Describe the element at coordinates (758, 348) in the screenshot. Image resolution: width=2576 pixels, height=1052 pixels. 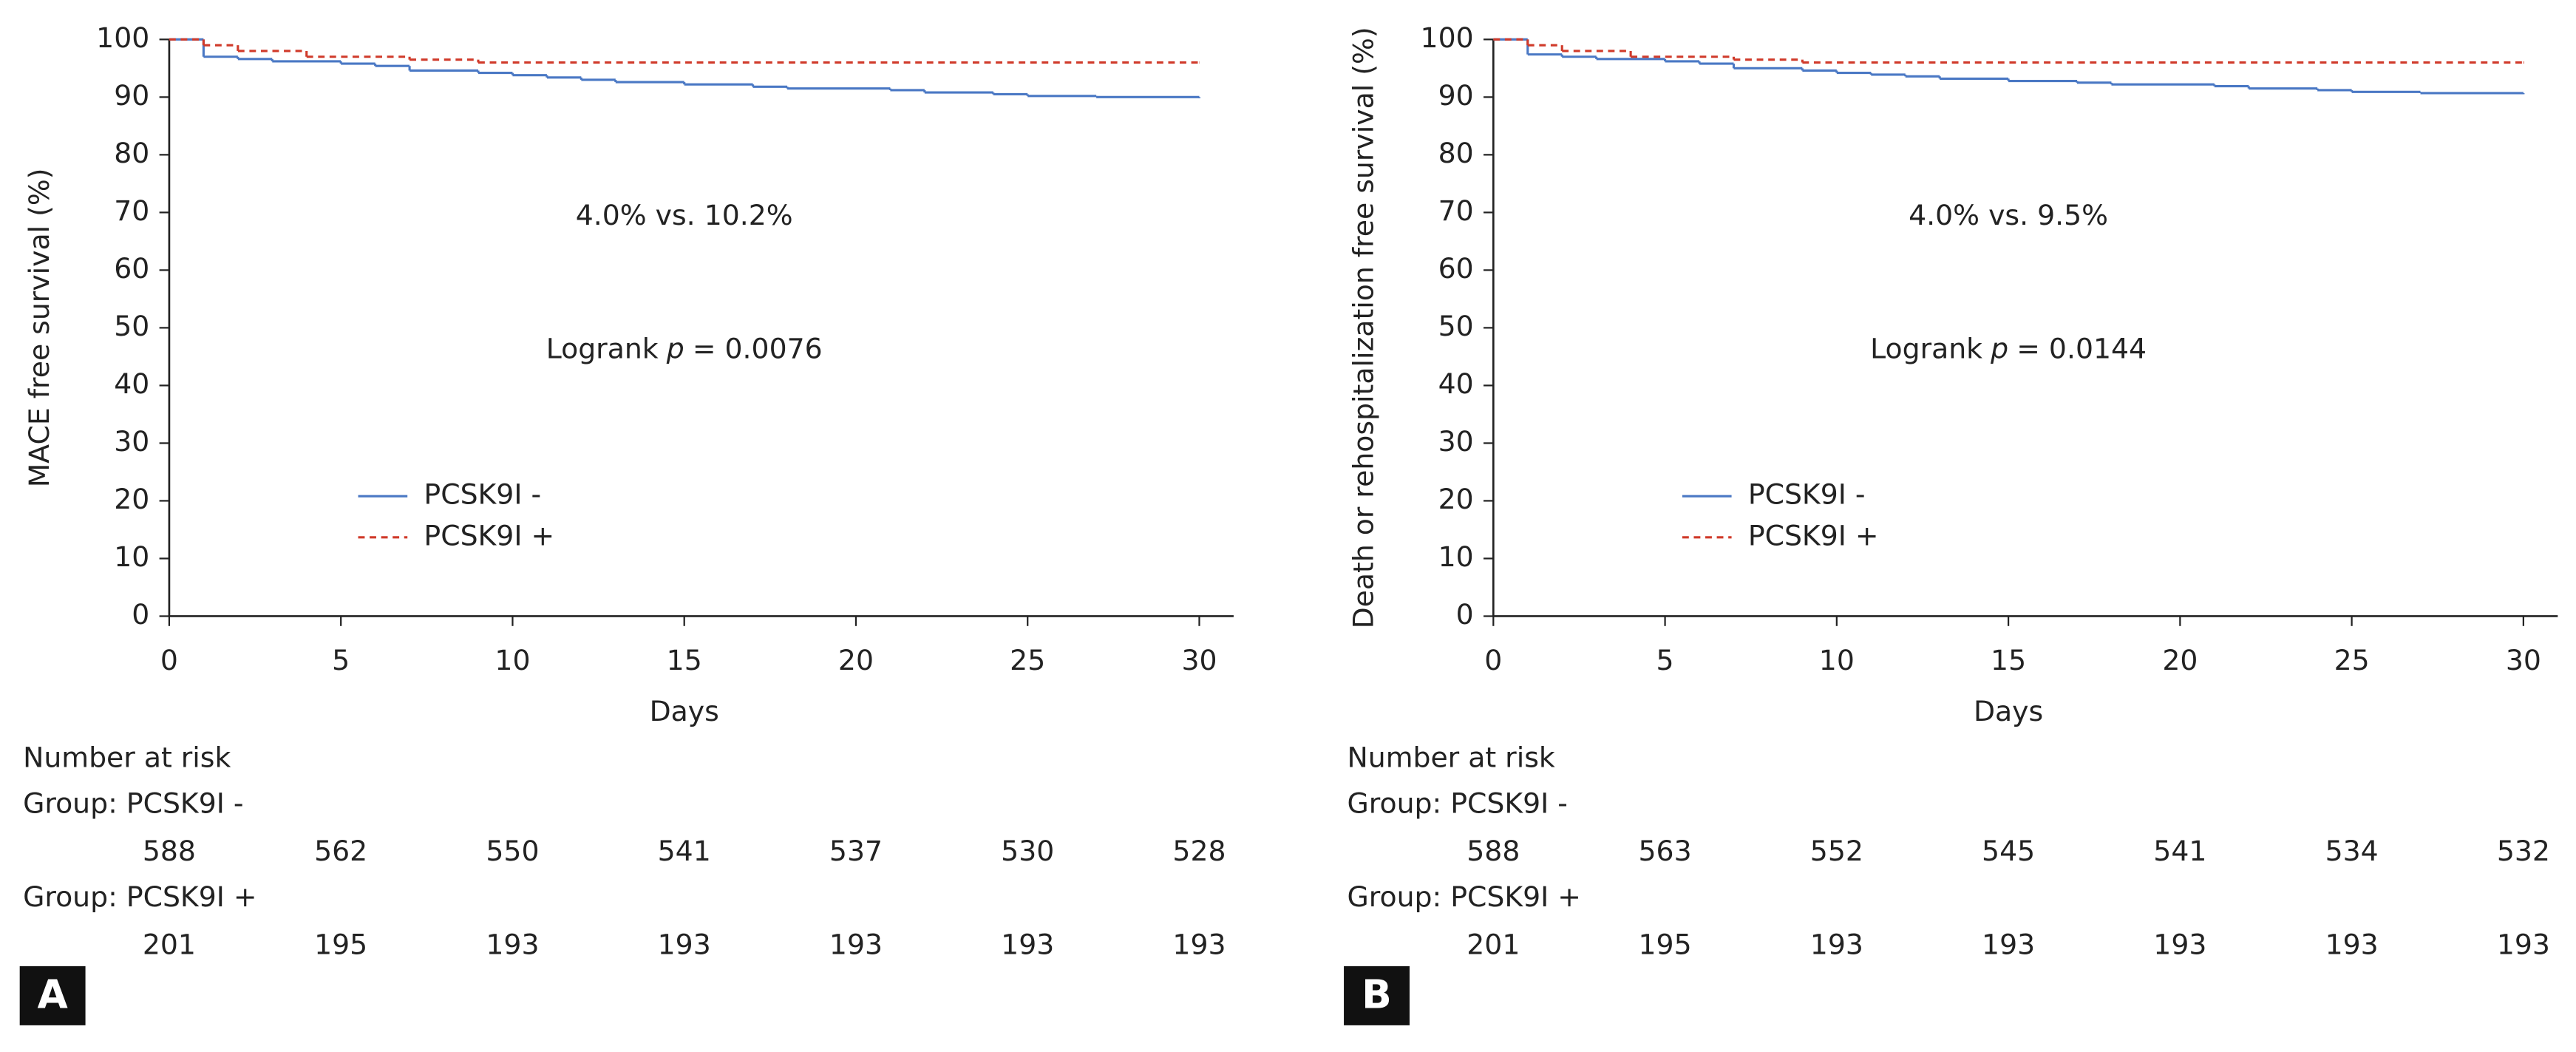
I see `logrank-part: = 0.0076` at that location.